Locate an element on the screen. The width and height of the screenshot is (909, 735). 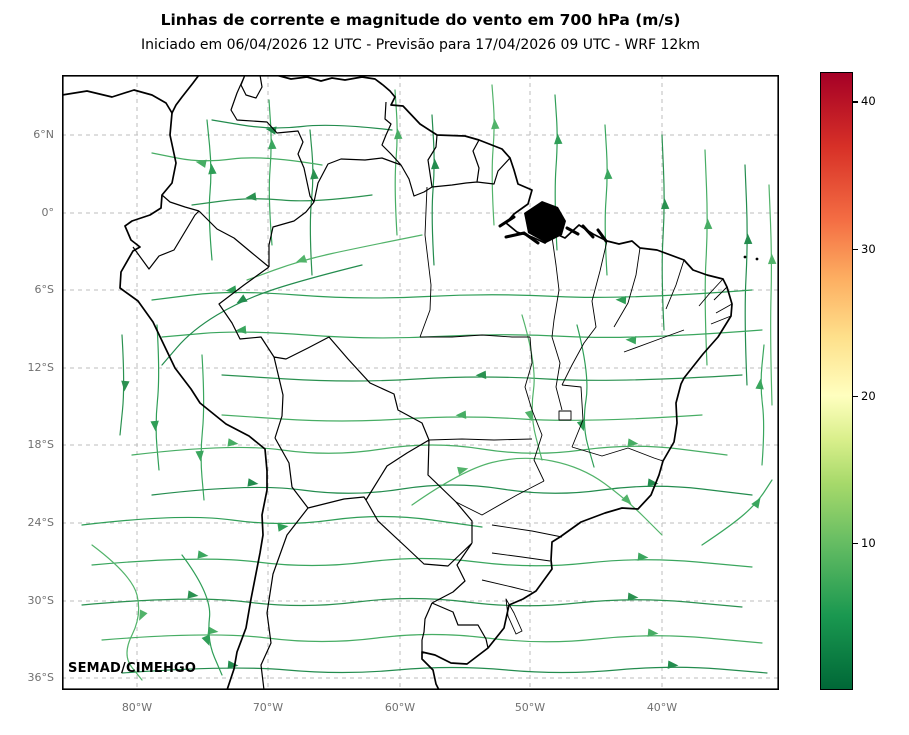
amazon-delta-fill is located at coordinates (545, 222).